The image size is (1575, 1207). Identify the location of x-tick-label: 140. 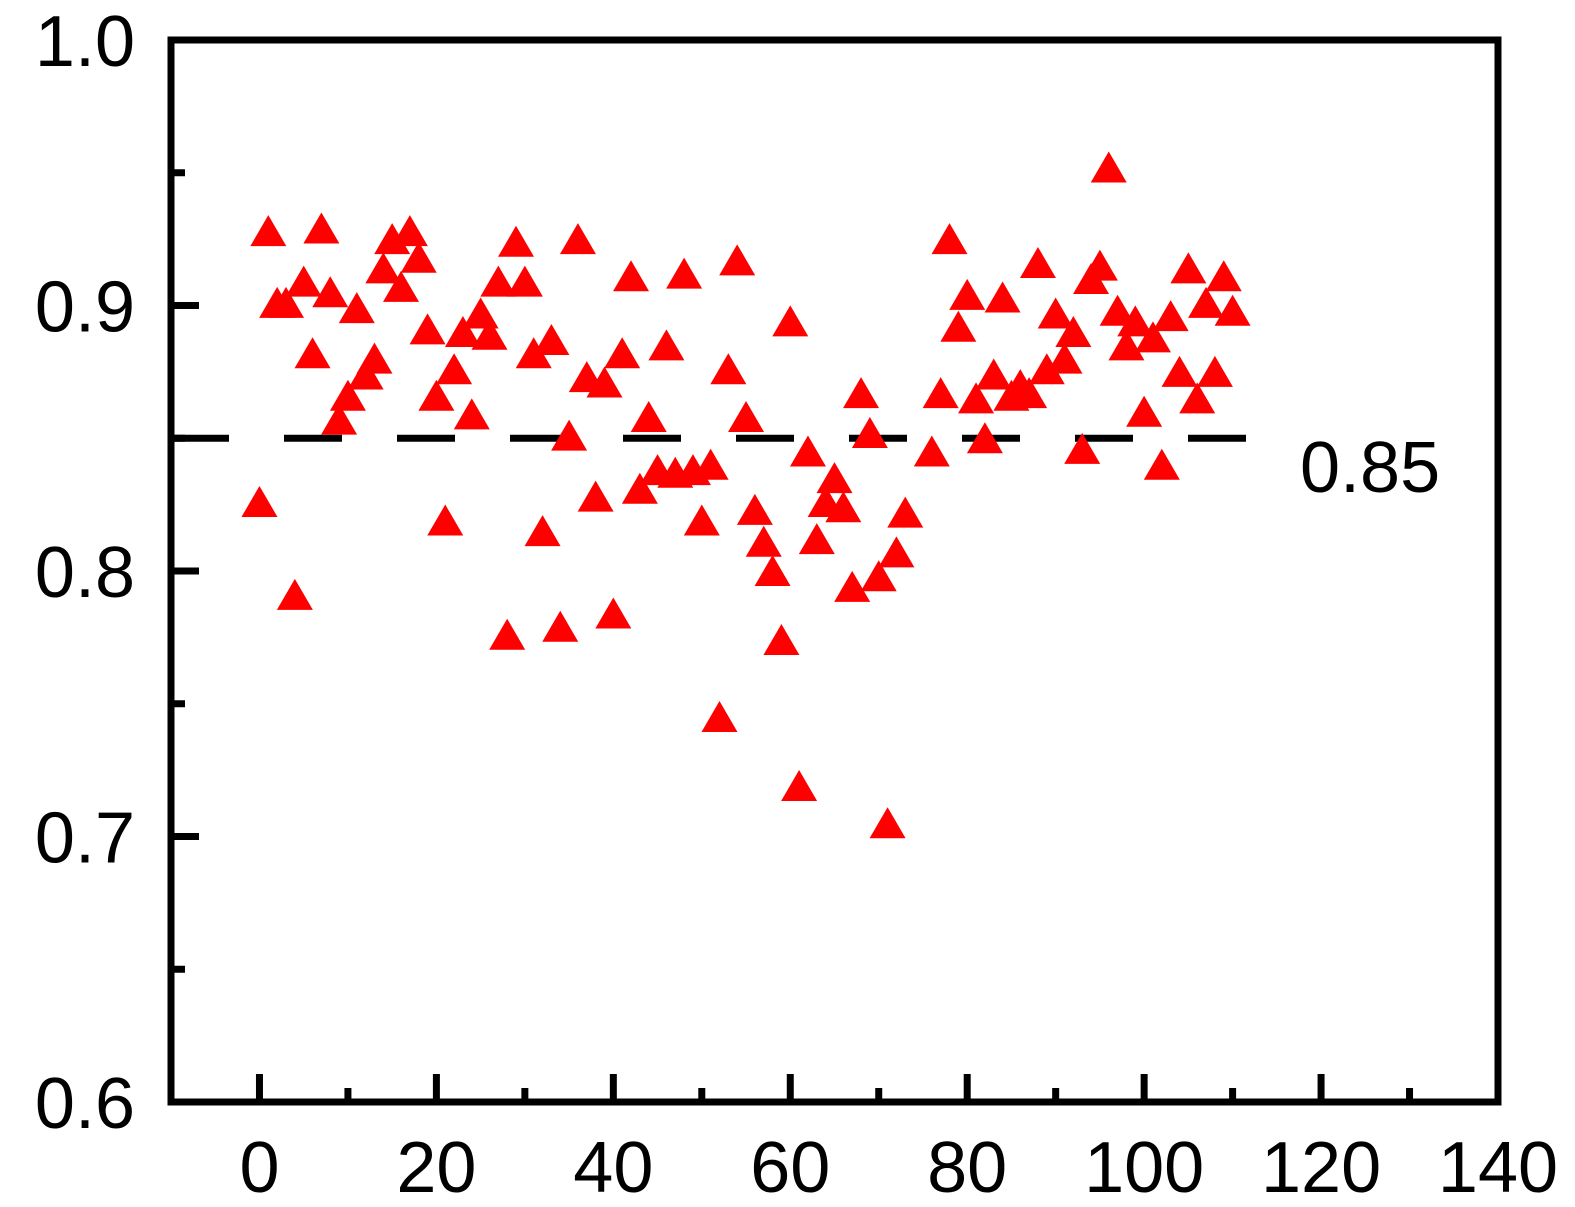
(1498, 1167).